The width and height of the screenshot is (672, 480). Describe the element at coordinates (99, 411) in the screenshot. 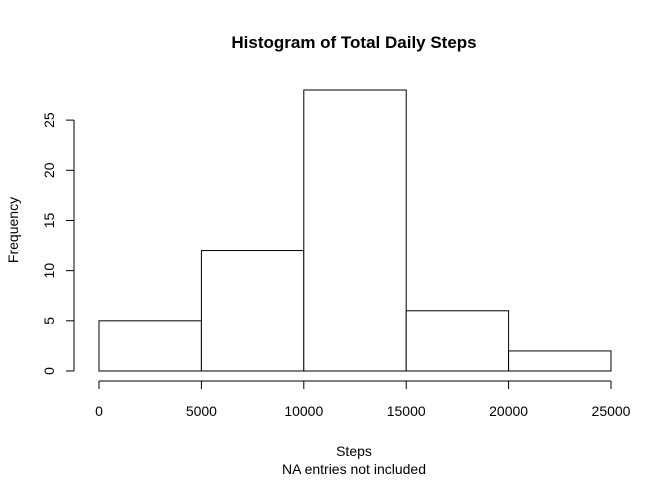

I see `x-tick-label-0: 0` at that location.